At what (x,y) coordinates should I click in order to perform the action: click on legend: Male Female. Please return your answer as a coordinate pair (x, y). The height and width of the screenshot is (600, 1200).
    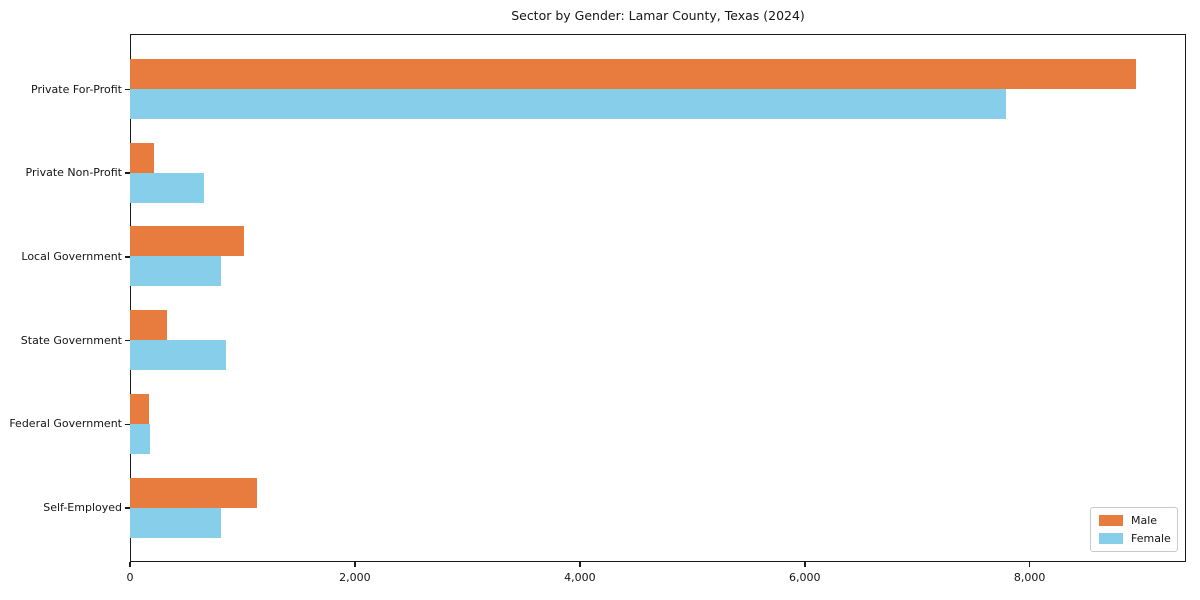
    Looking at the image, I should click on (1134, 529).